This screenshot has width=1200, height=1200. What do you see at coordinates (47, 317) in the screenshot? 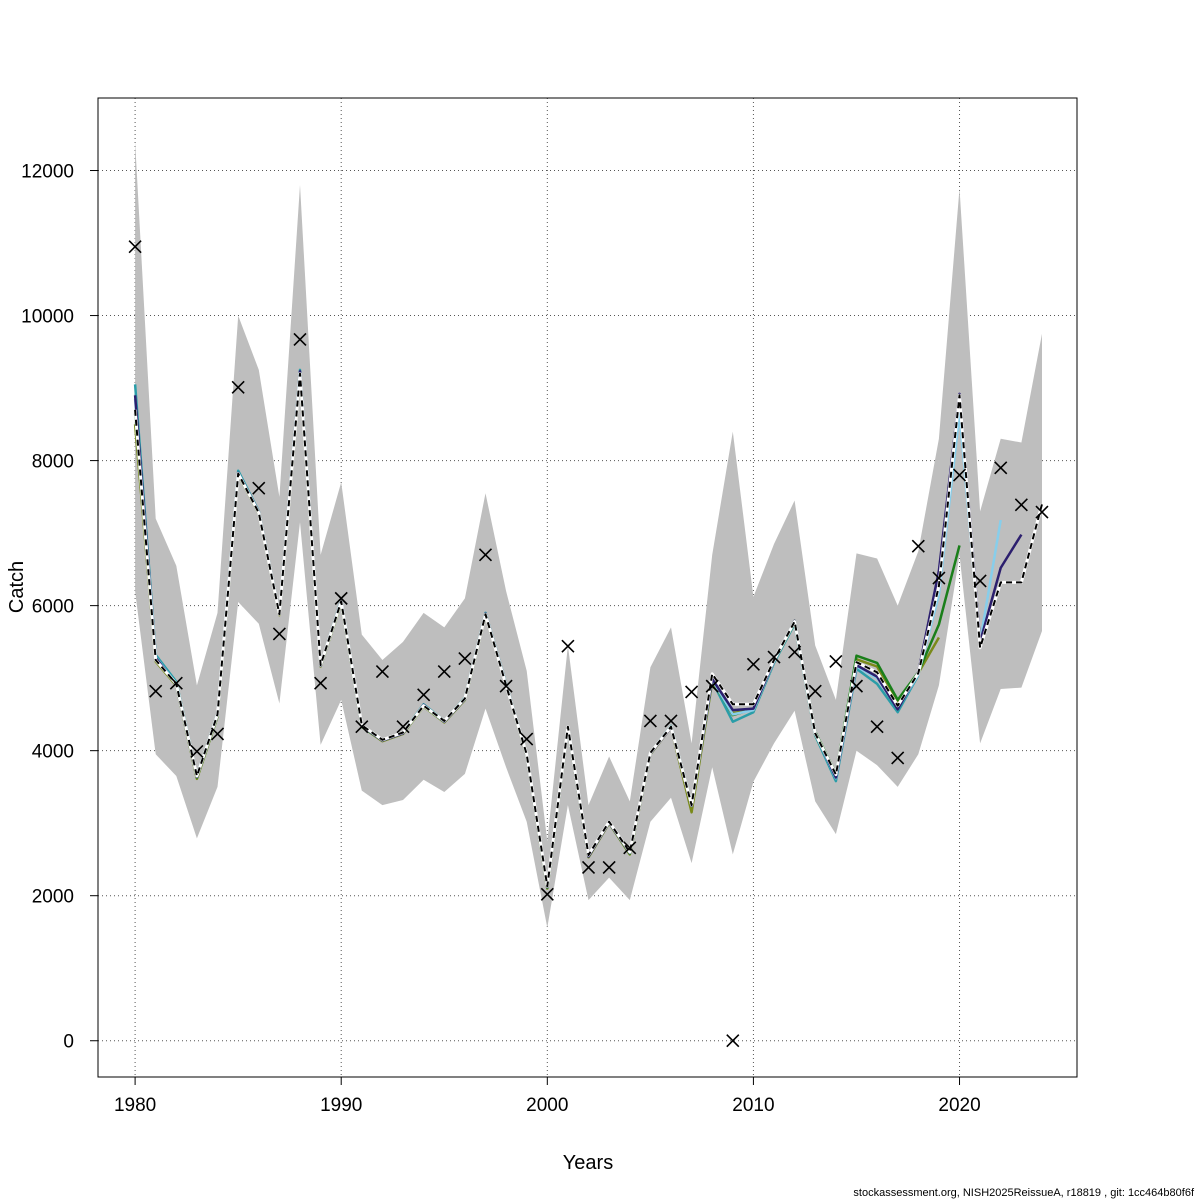
I see `y-tick-label: 10000` at bounding box center [47, 317].